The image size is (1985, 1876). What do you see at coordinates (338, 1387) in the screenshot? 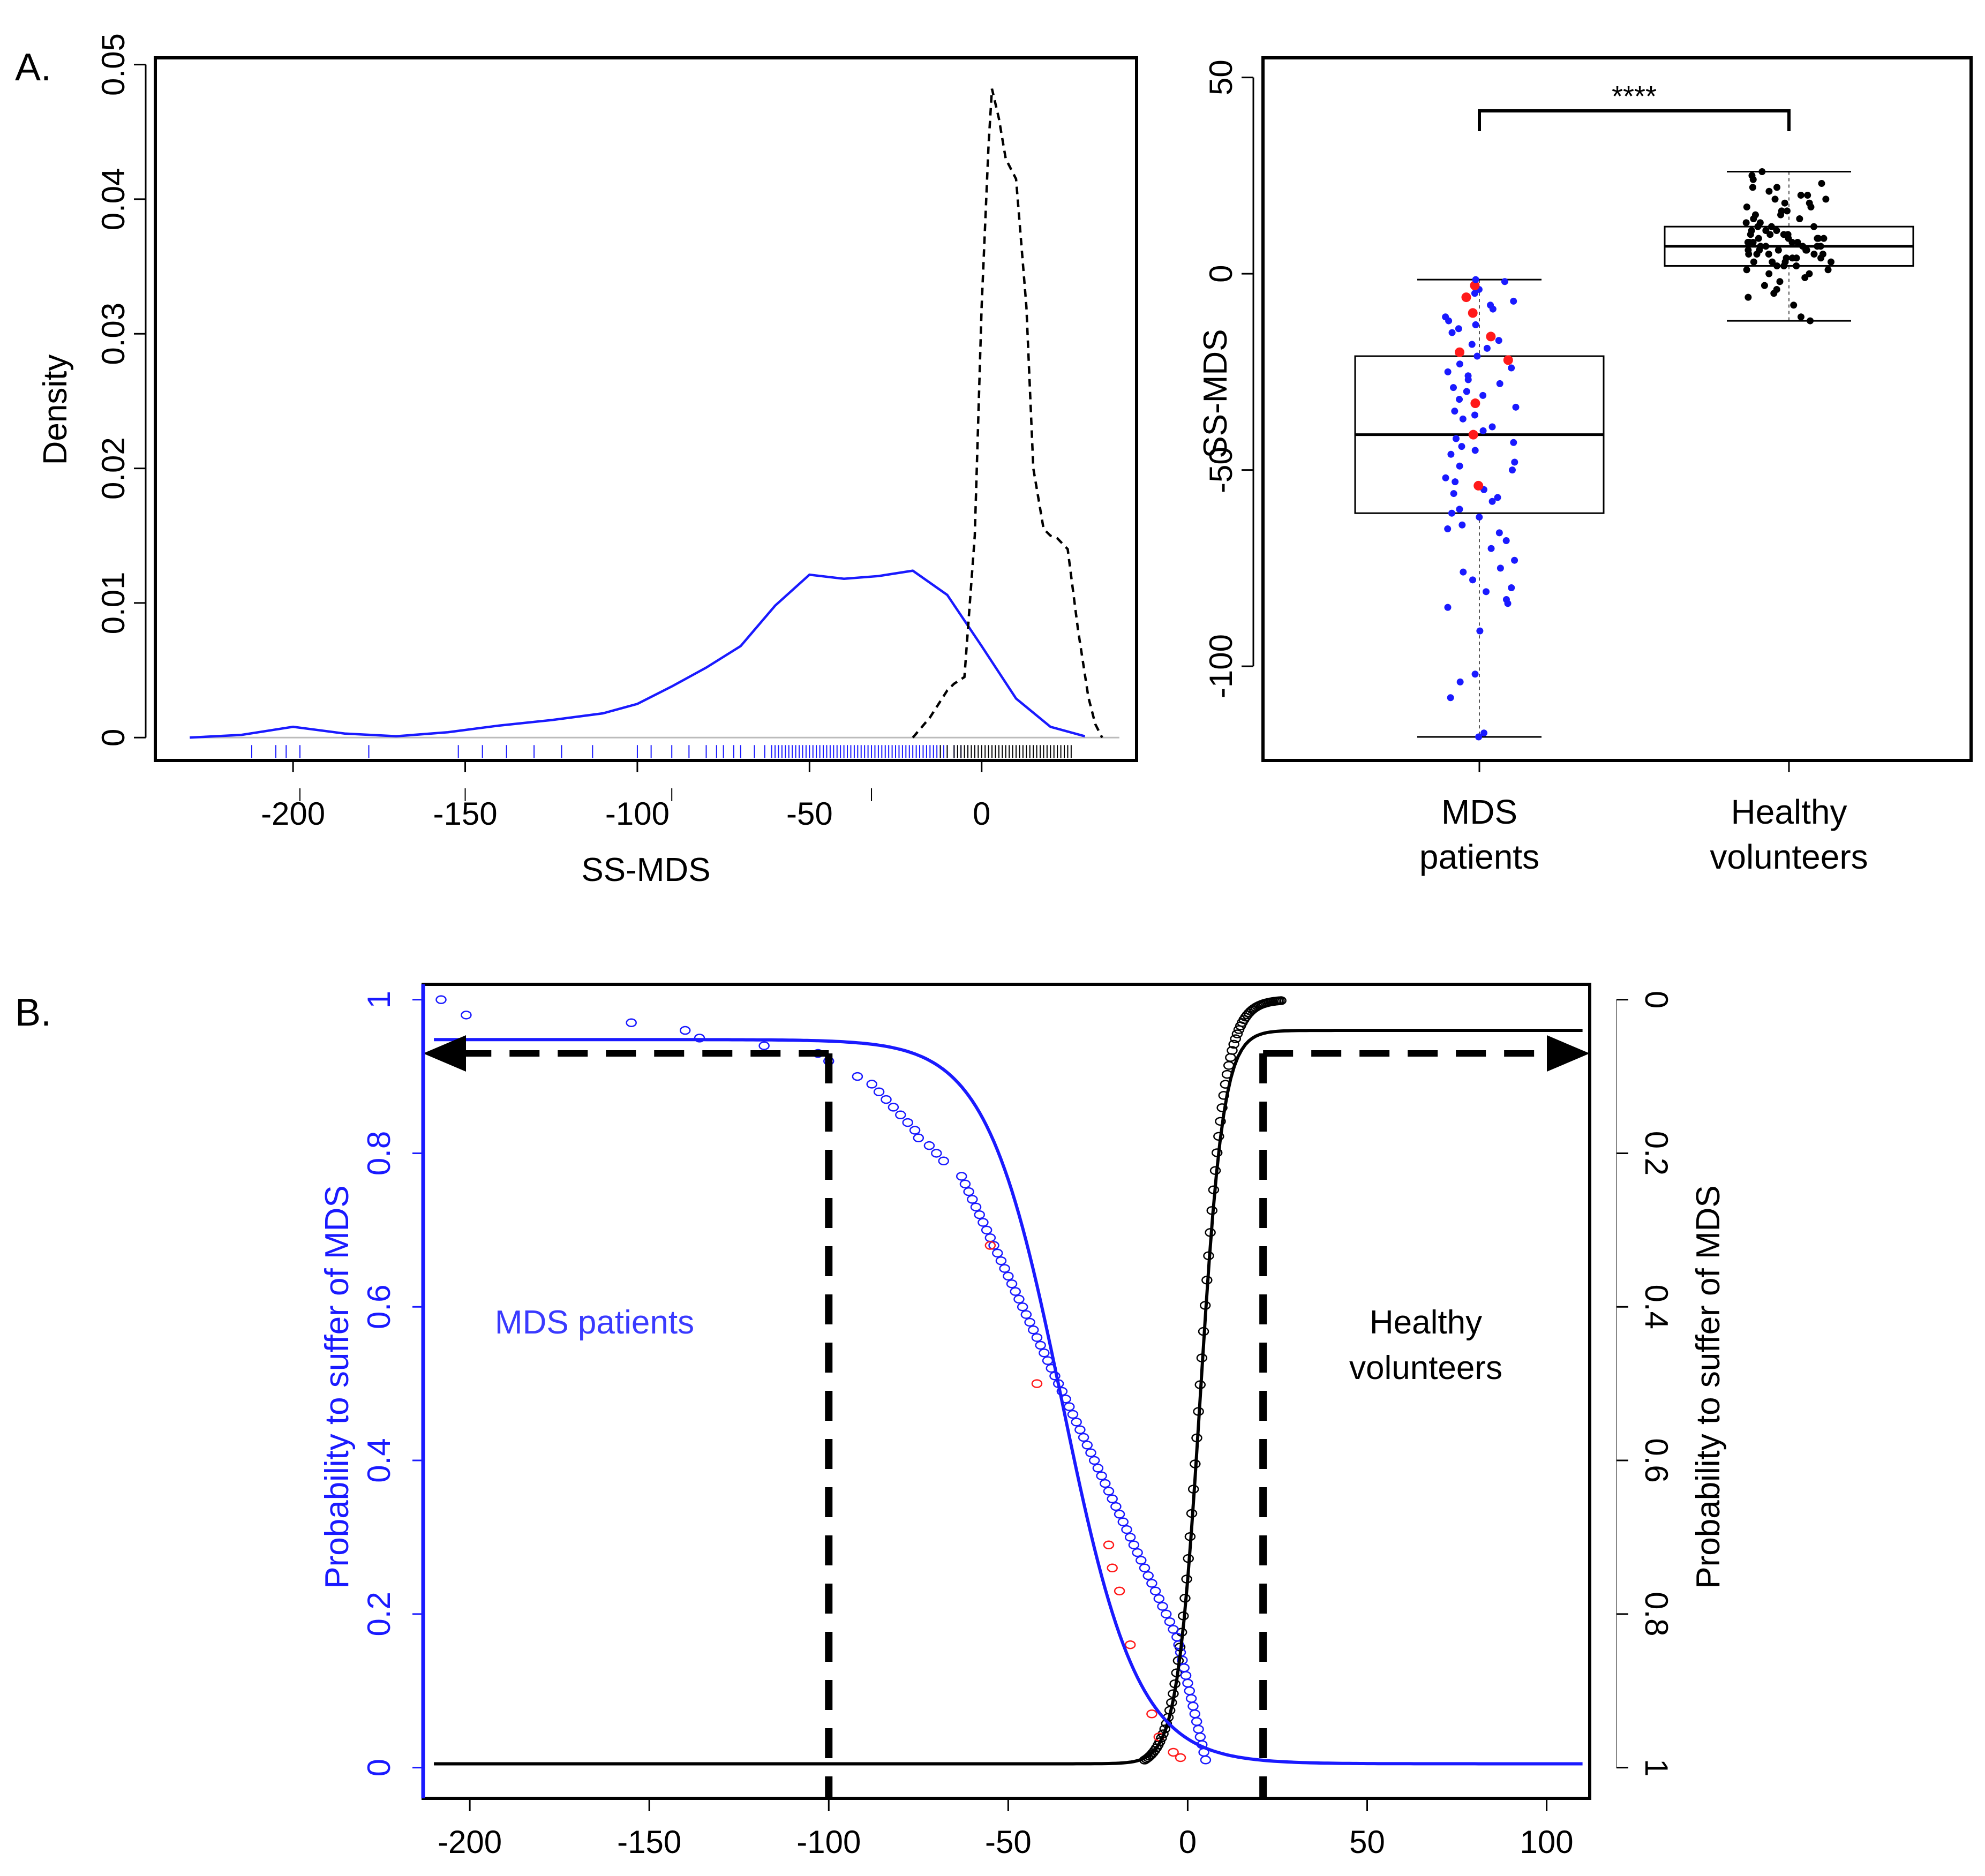
I see `logistic-y-left-label: Probability to suffer of MDS` at bounding box center [338, 1387].